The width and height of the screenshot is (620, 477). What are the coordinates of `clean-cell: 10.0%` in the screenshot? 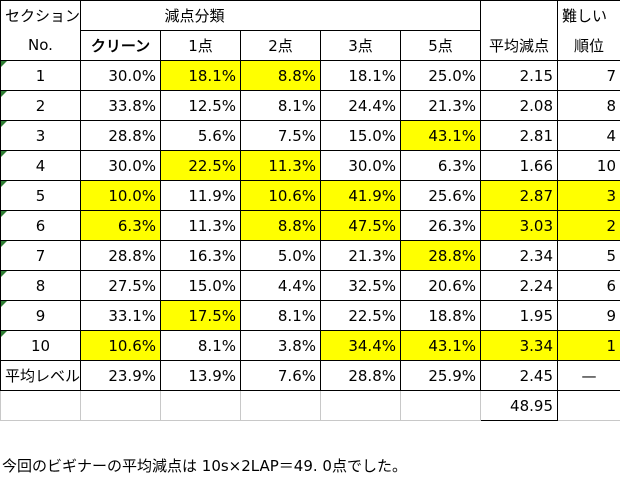 It's located at (120, 195).